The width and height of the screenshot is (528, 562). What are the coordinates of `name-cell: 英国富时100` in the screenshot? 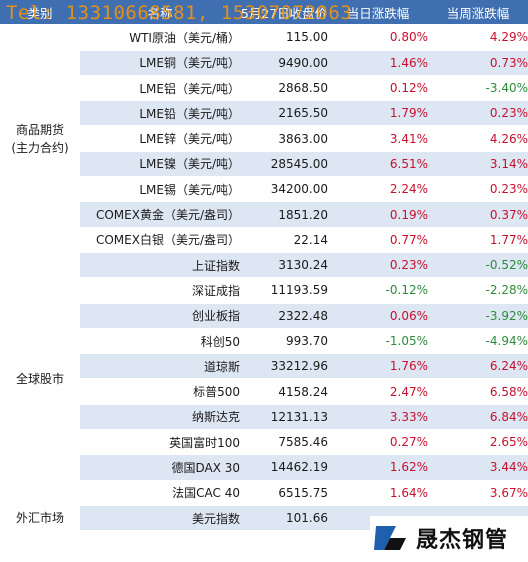 It's located at (160, 442).